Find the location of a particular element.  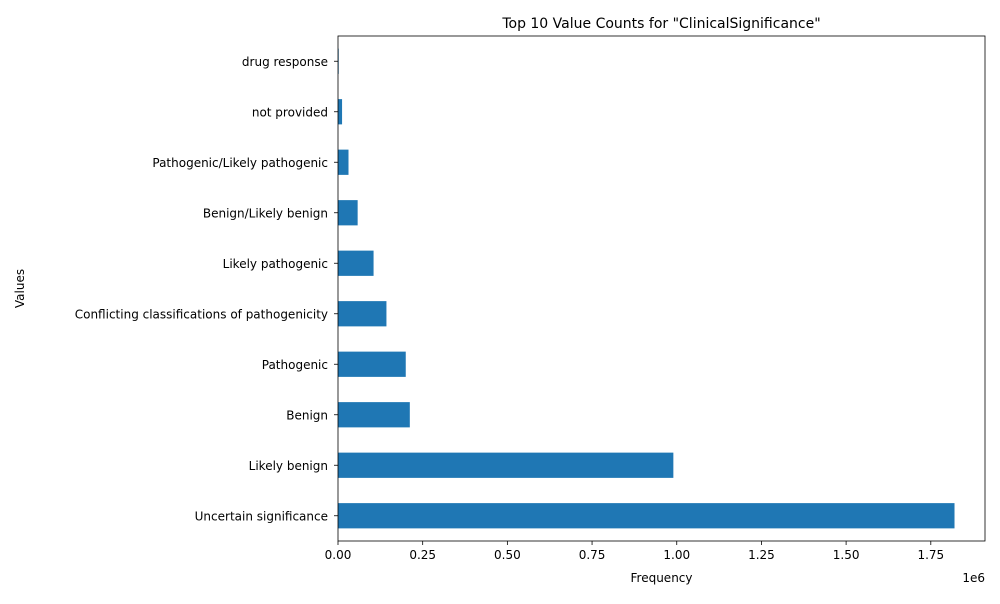

bar-benign-likely-benign is located at coordinates (348, 213).